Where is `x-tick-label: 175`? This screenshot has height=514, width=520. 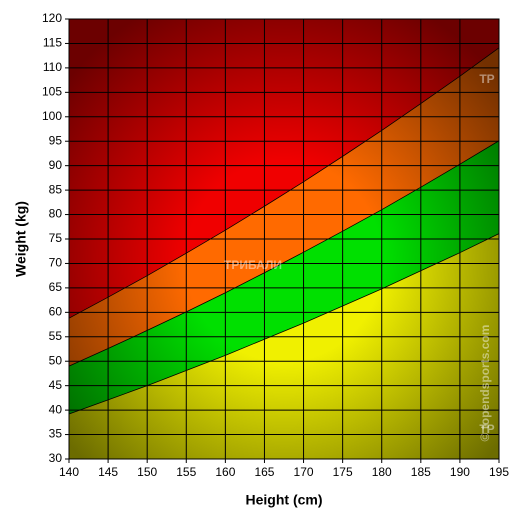
x-tick-label: 175 is located at coordinates (343, 472).